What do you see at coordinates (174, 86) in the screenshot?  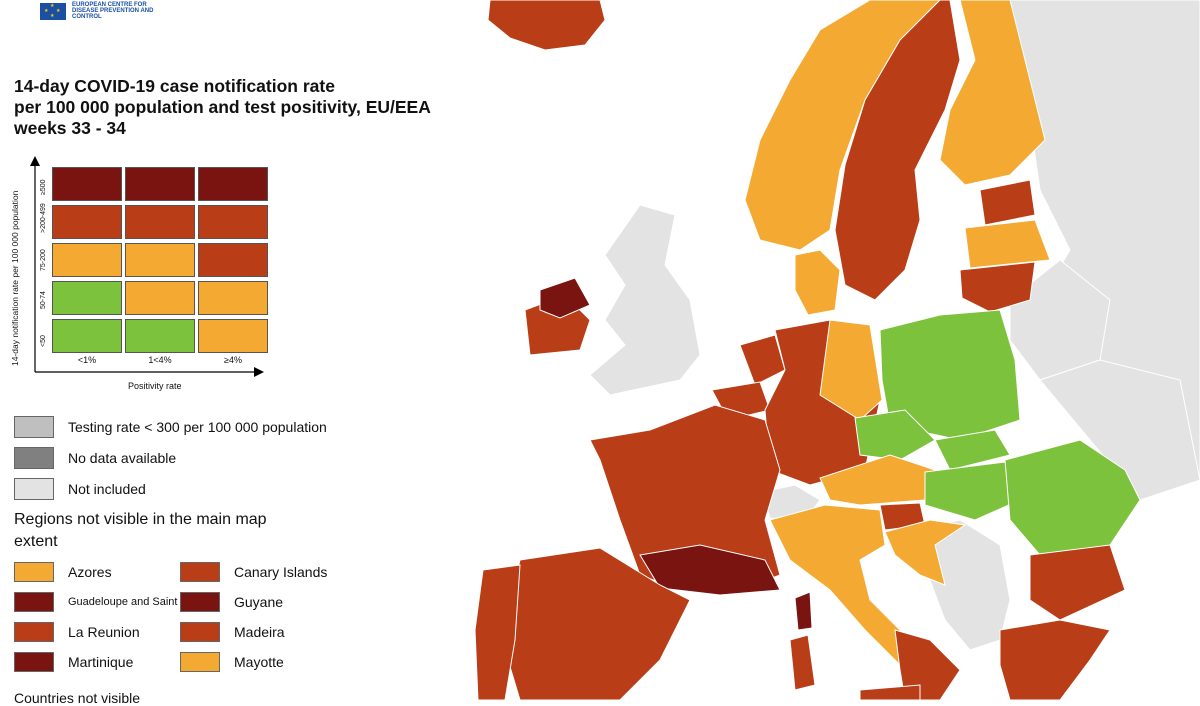 I see `title-line-1: 14-day COVID-19 case notification rate` at bounding box center [174, 86].